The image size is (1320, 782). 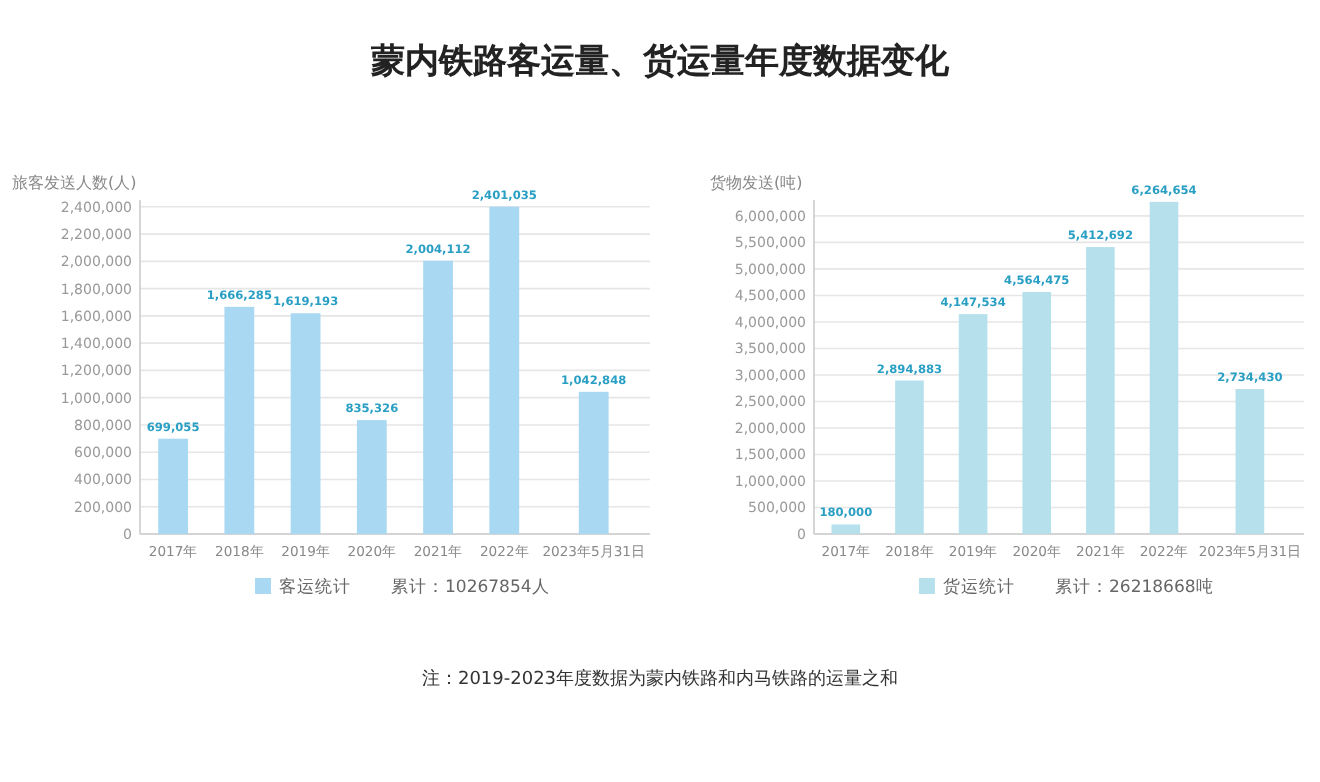 What do you see at coordinates (756, 183) in the screenshot?
I see `y-axis-title: 货物发送(吨)` at bounding box center [756, 183].